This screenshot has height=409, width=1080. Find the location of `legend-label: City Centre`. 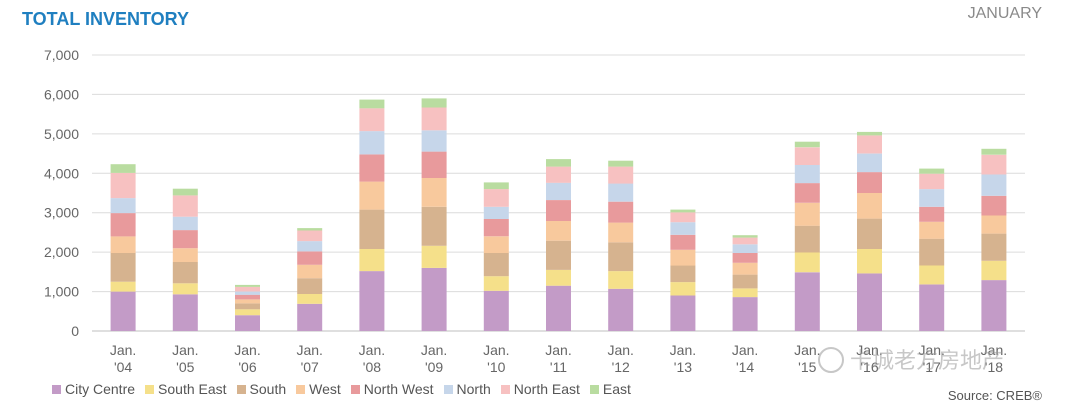

legend-label: City Centre is located at coordinates (100, 389).